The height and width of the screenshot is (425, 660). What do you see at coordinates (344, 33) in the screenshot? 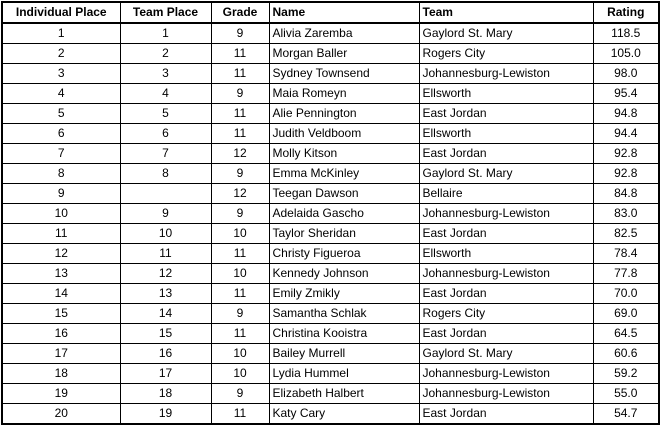
I see `cell-name: Alivia Zaremba` at bounding box center [344, 33].